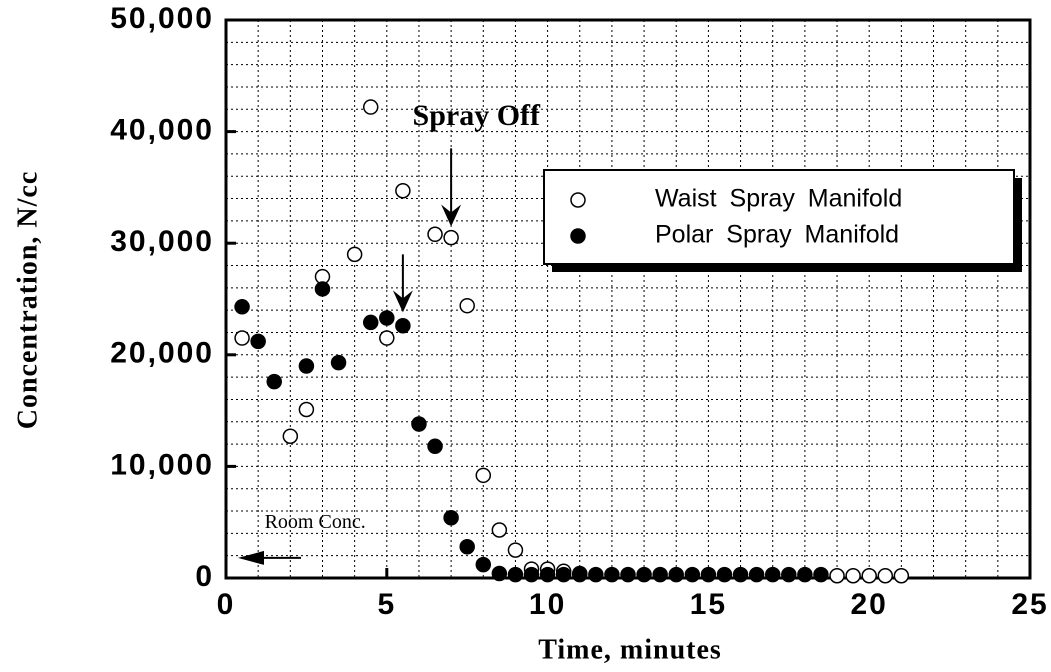 This screenshot has height=672, width=1051. I want to click on x-tick-label: 0, so click(226, 604).